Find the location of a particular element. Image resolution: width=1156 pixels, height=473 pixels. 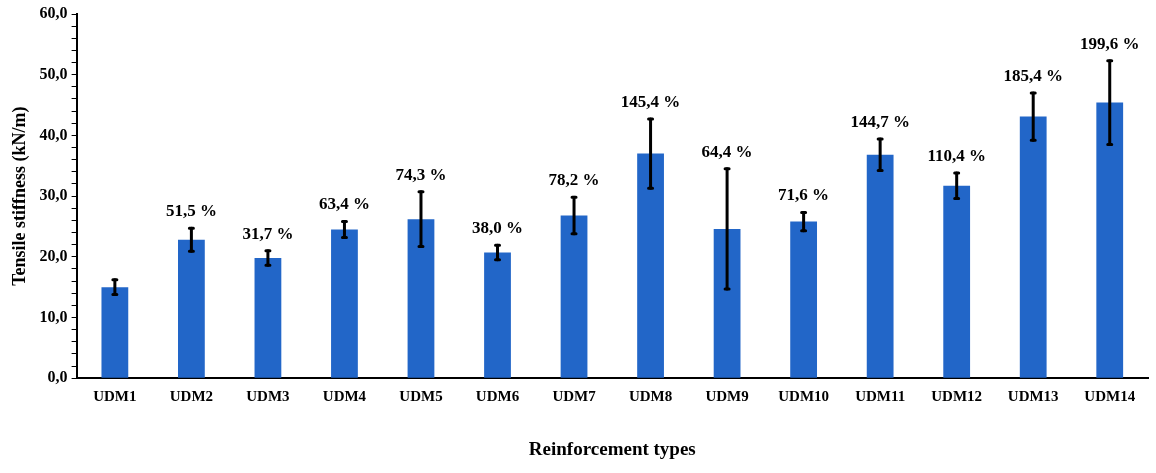

annotation: 145,4 % is located at coordinates (650, 101).